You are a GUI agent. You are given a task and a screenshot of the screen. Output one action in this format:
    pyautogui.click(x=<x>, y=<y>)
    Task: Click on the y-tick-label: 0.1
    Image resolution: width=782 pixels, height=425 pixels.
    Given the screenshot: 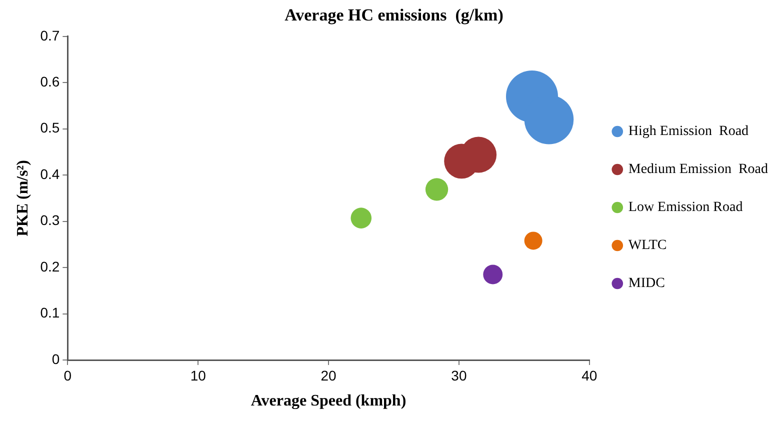 What is the action you would take?
    pyautogui.click(x=50, y=312)
    